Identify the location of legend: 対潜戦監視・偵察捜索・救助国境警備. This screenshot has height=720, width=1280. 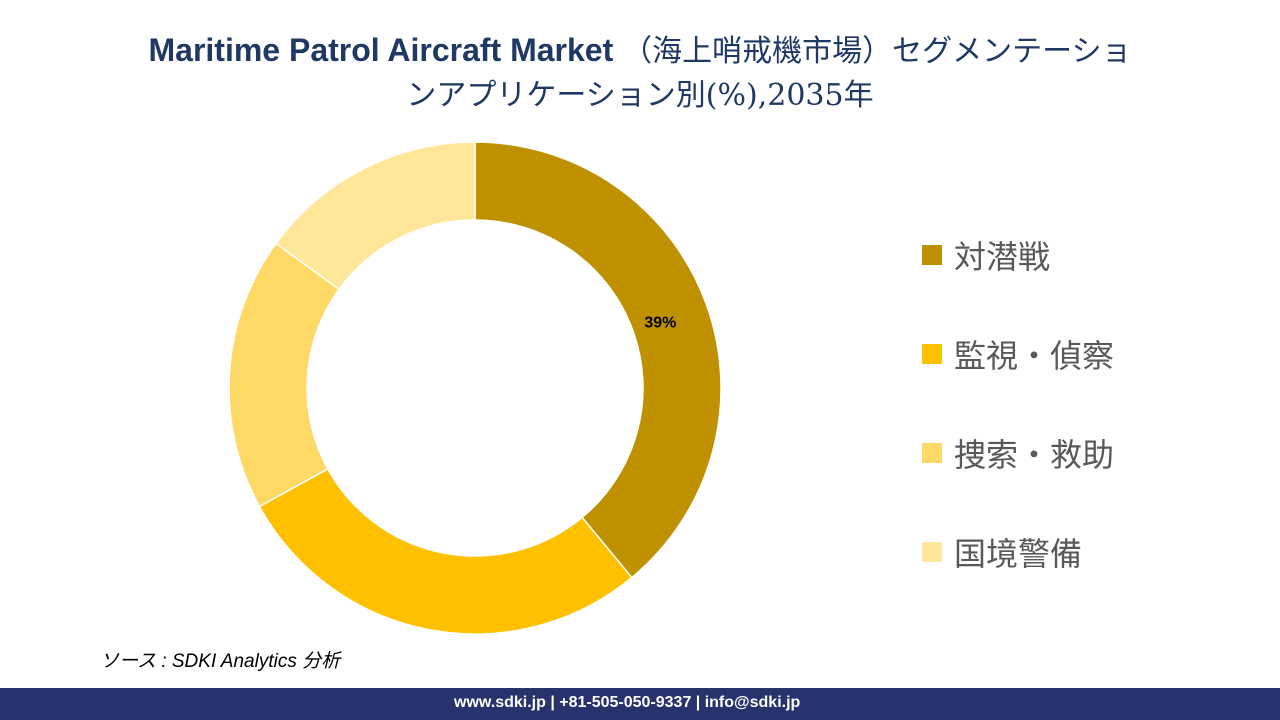
(1018, 444).